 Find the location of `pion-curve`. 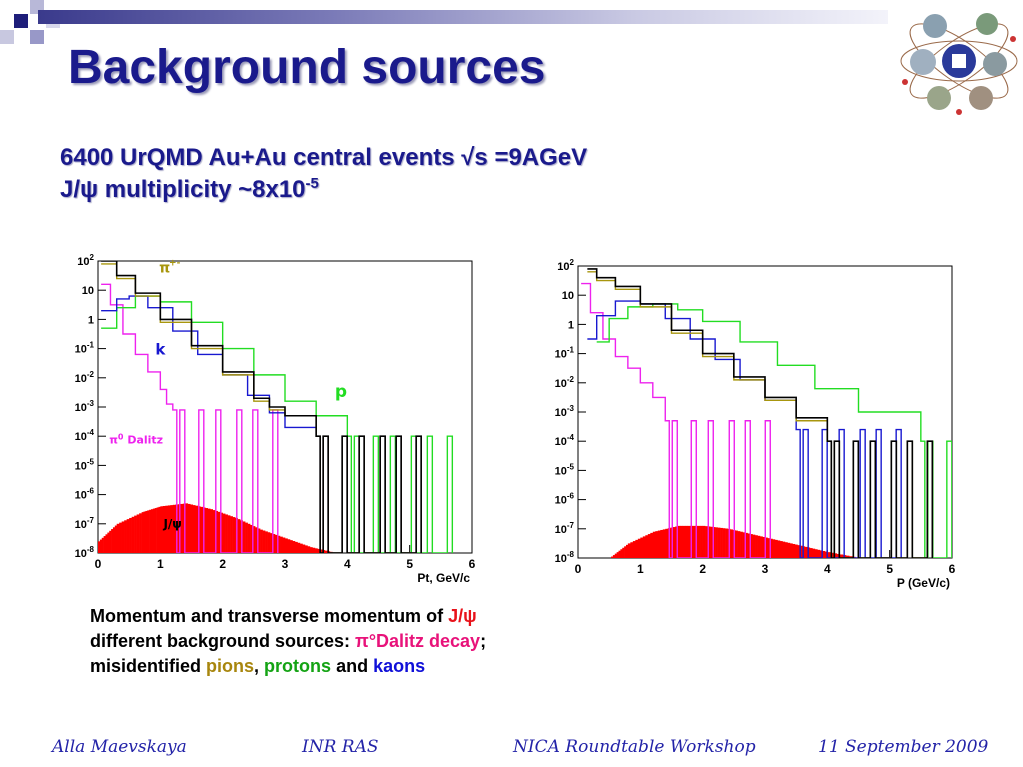

pion-curve is located at coordinates (261, 408).